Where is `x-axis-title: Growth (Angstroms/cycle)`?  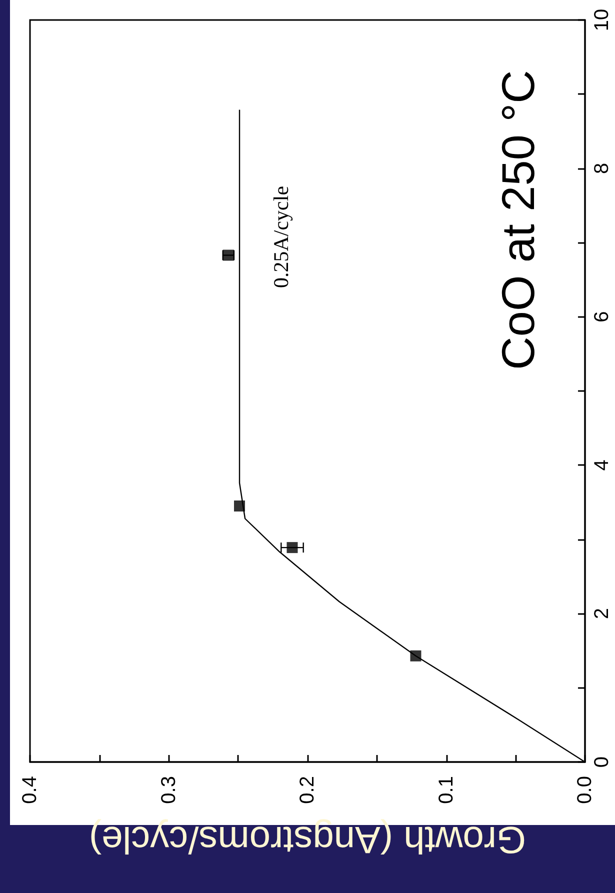
x-axis-title: Growth (Angstroms/cycle) is located at coordinates (307, 839).